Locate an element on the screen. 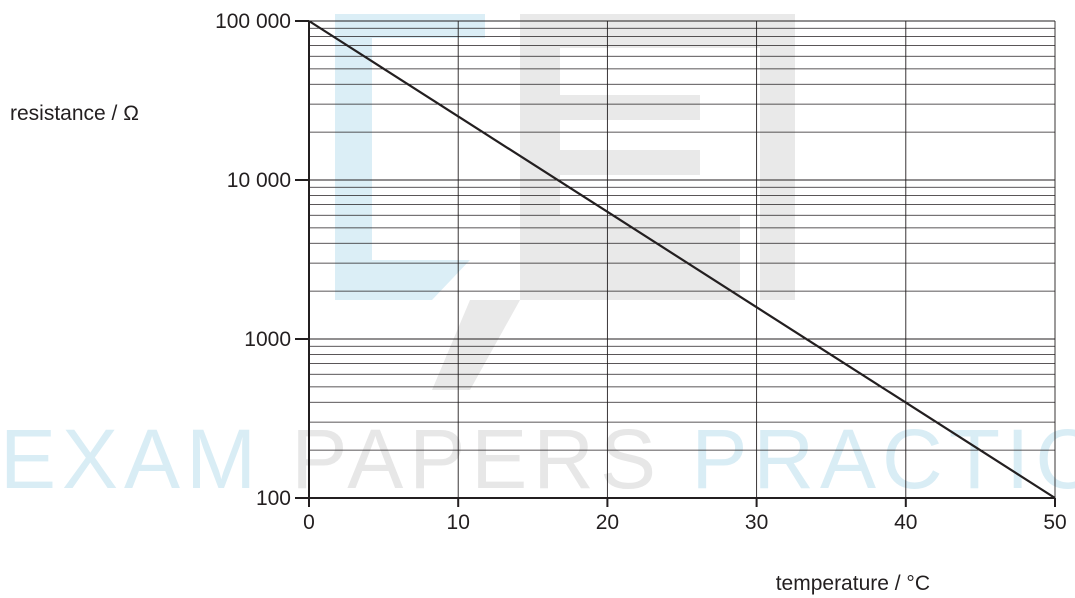 Image resolution: width=1075 pixels, height=598 pixels. watermark-logo-left is located at coordinates (410, 157).